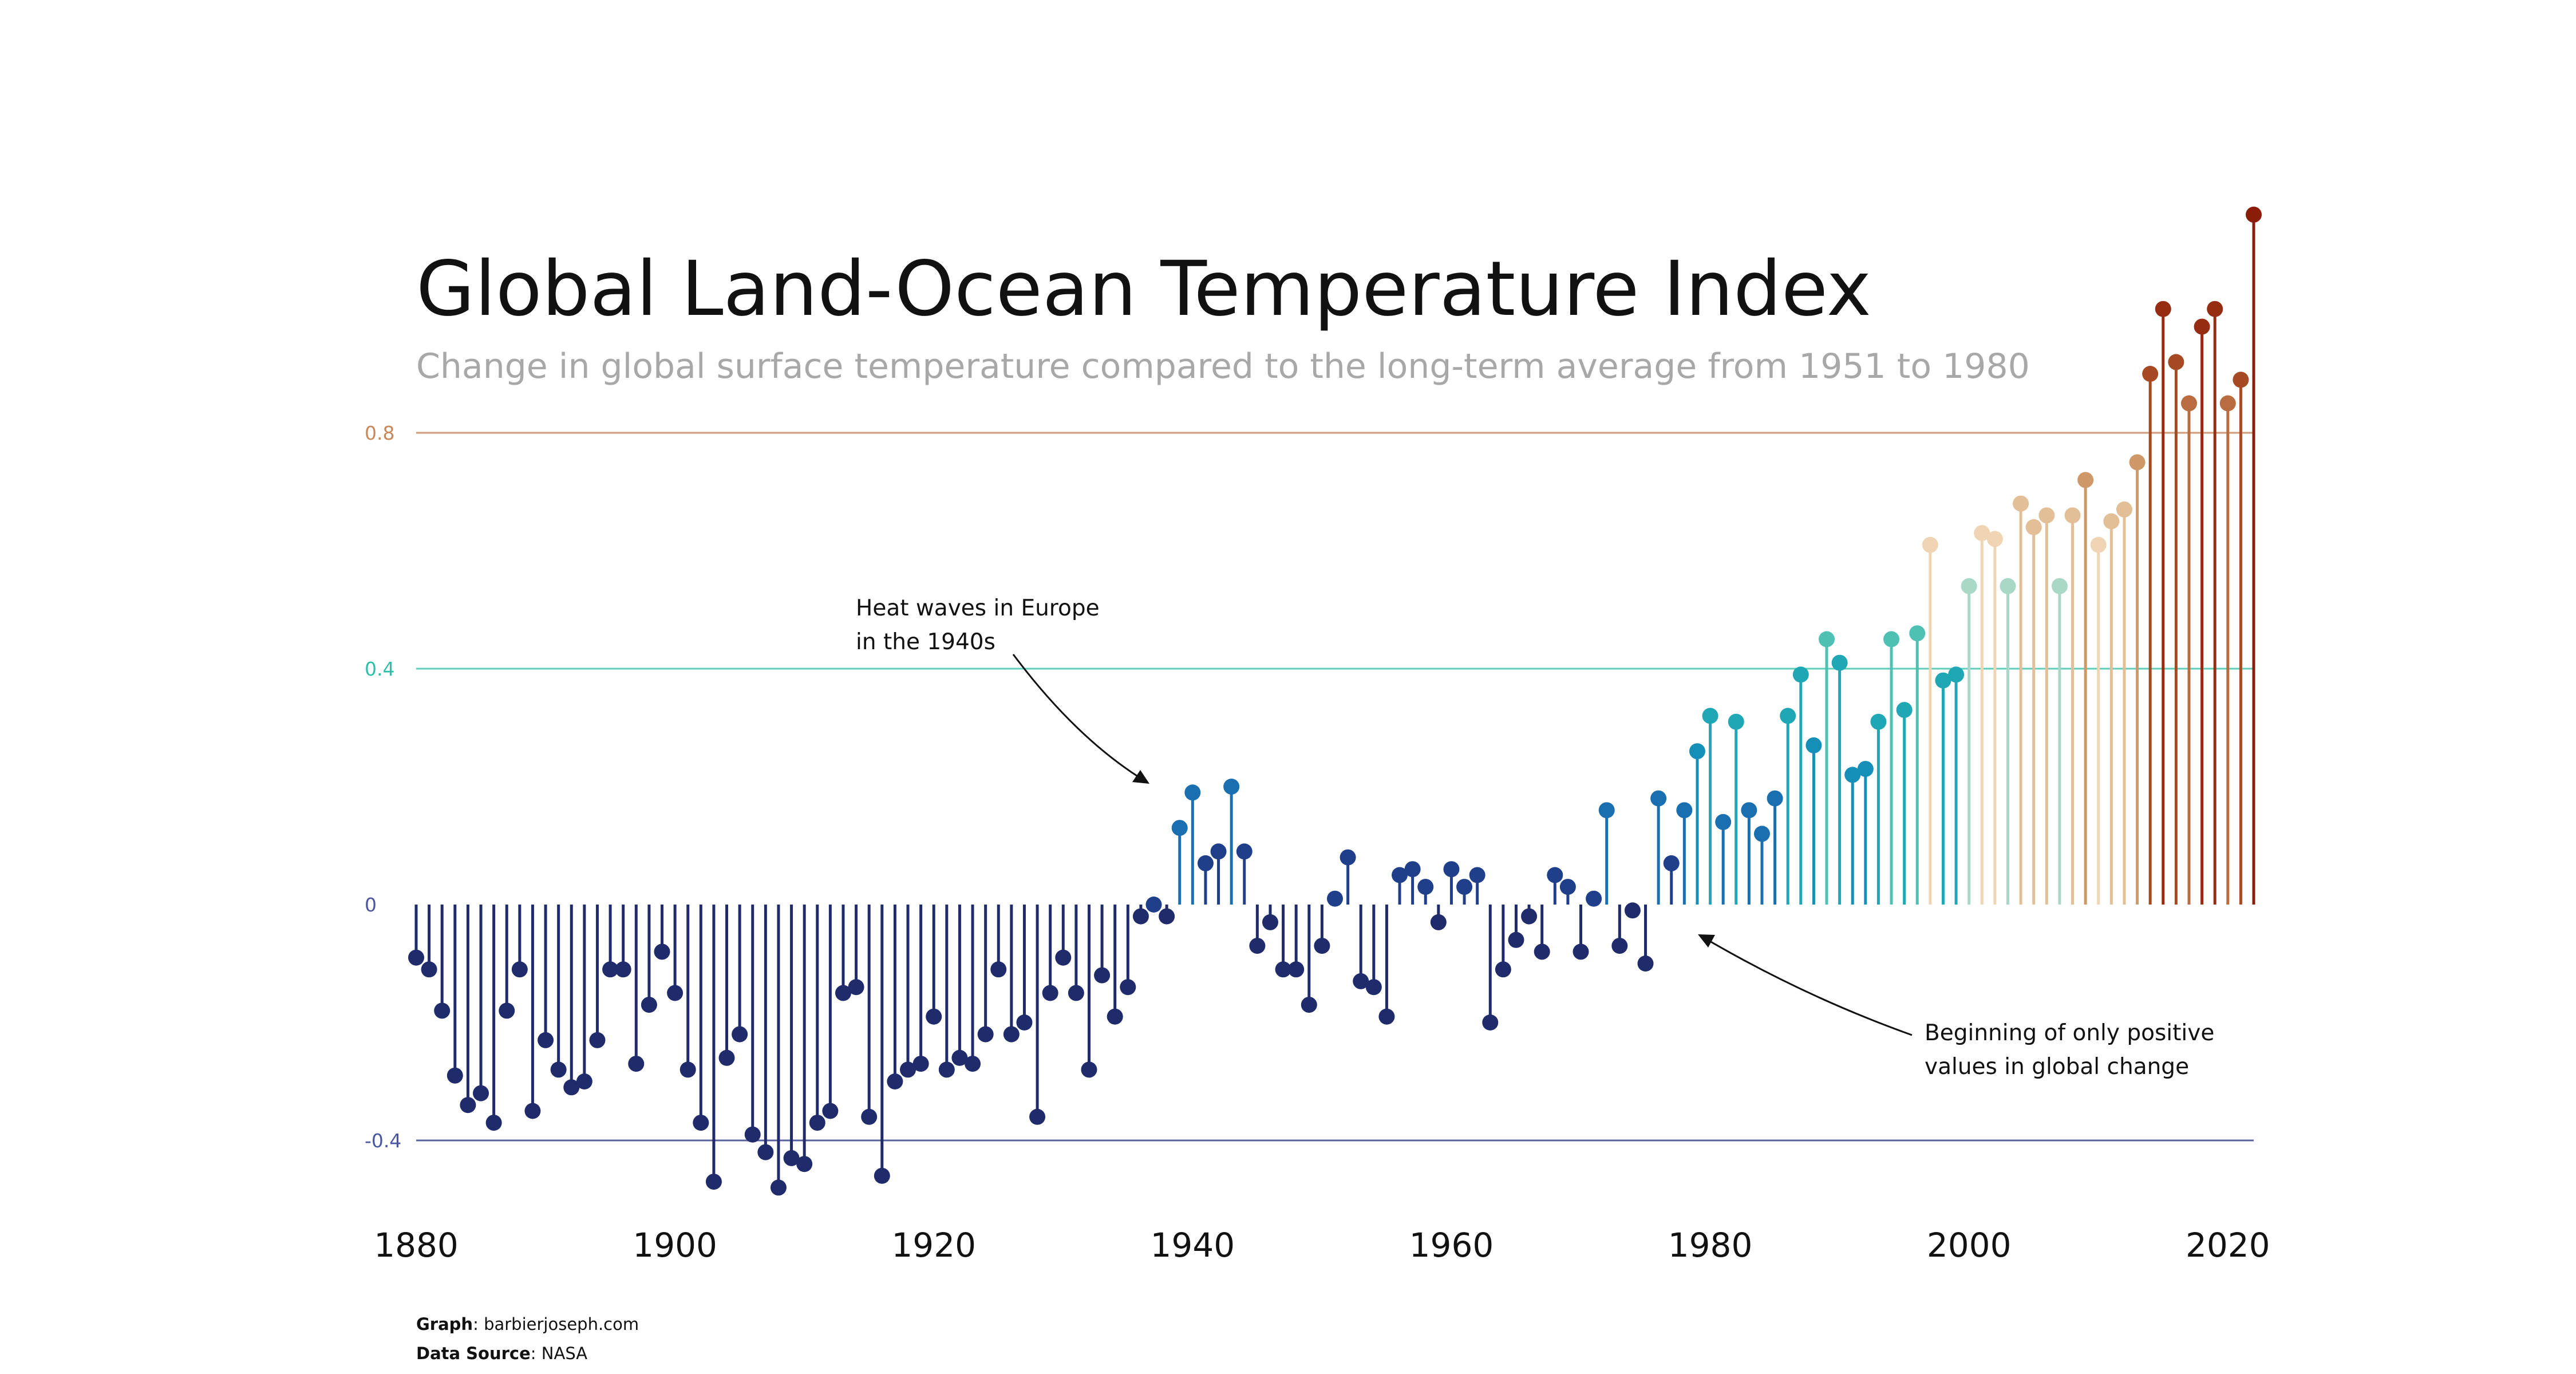 The image size is (2576, 1374). What do you see at coordinates (1140, 777) in the screenshot?
I see `annotation-heatwaves-arrowhead` at bounding box center [1140, 777].